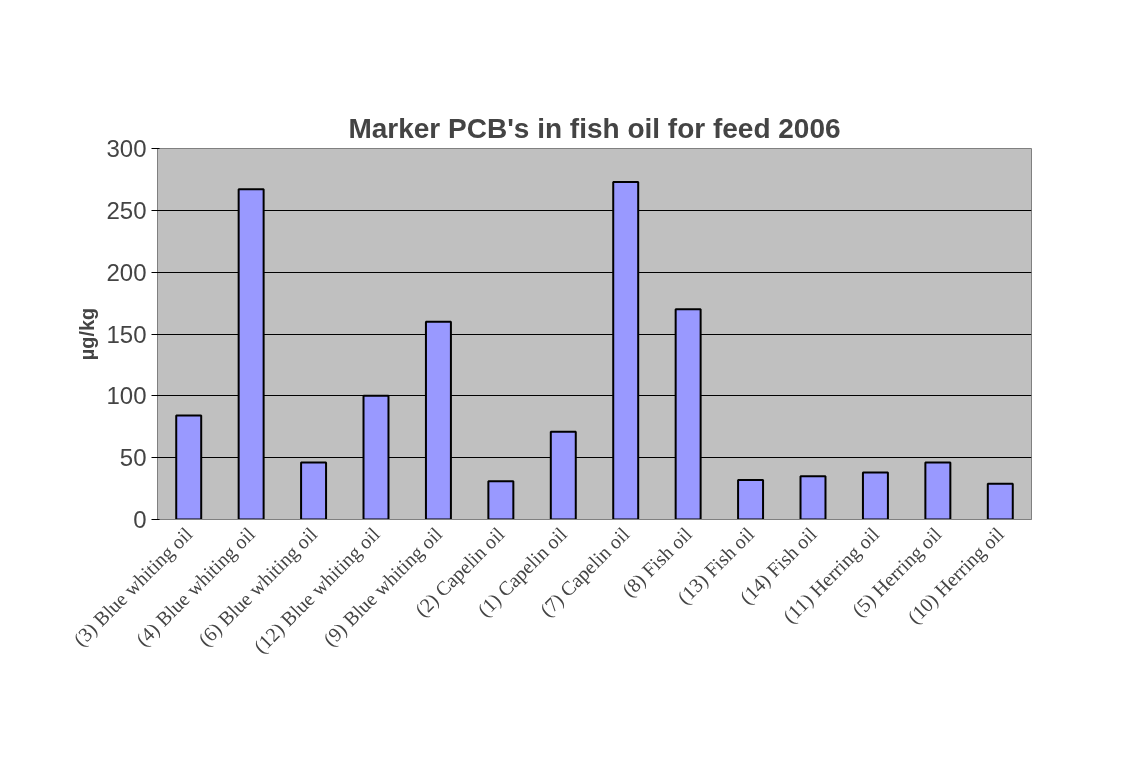 This screenshot has width=1135, height=762. I want to click on y-tick-label: 50, so click(133, 458).